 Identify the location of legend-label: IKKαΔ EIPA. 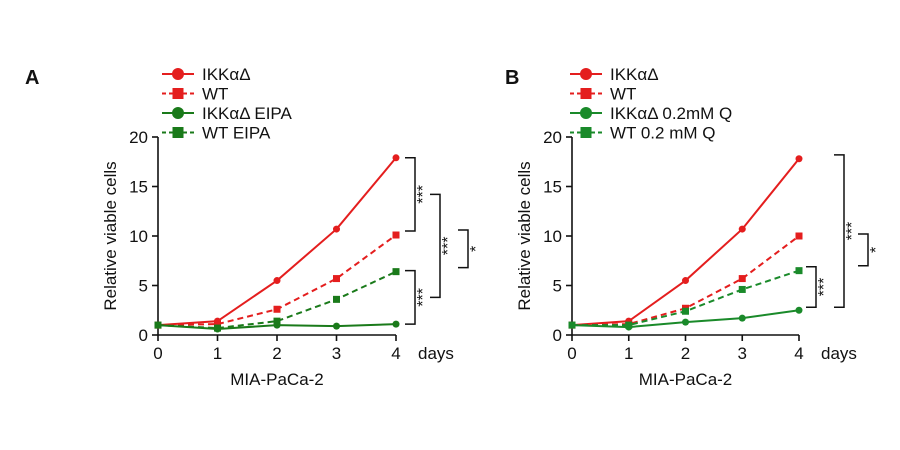
(247, 113).